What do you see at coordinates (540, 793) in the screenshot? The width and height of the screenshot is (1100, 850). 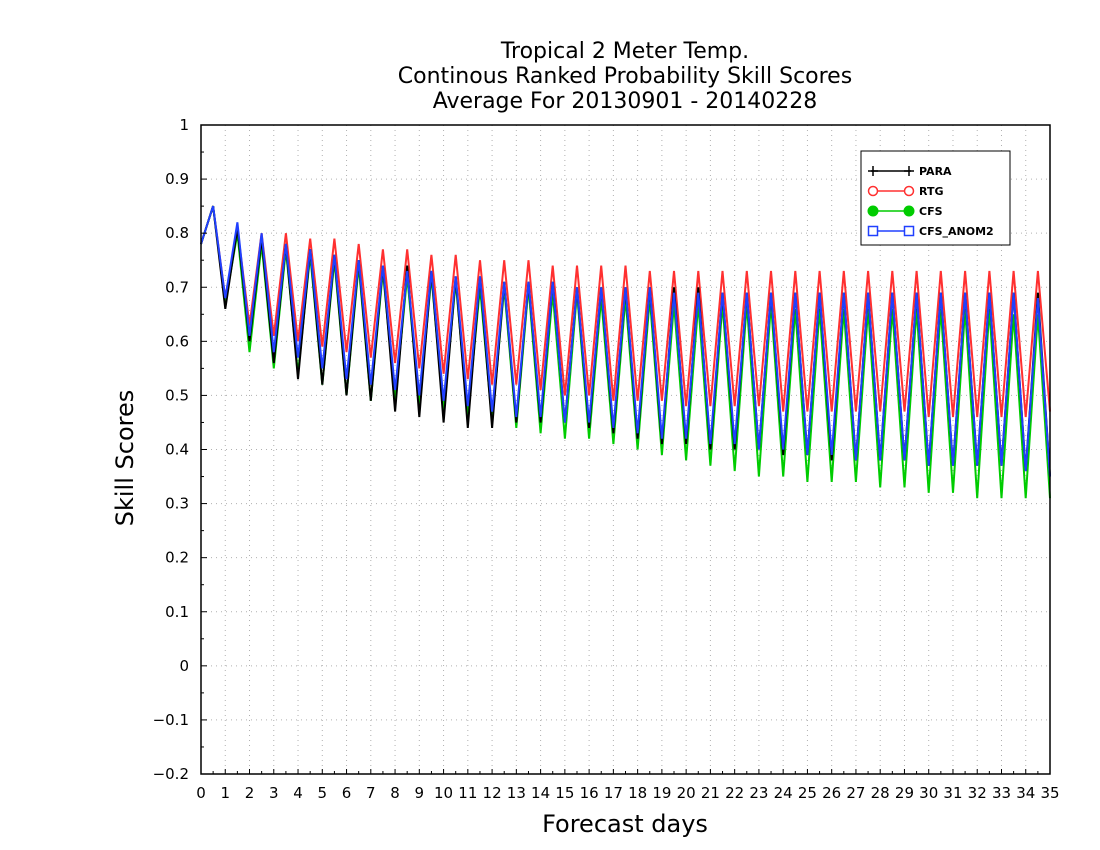 I see `x-tick-label: 14` at bounding box center [540, 793].